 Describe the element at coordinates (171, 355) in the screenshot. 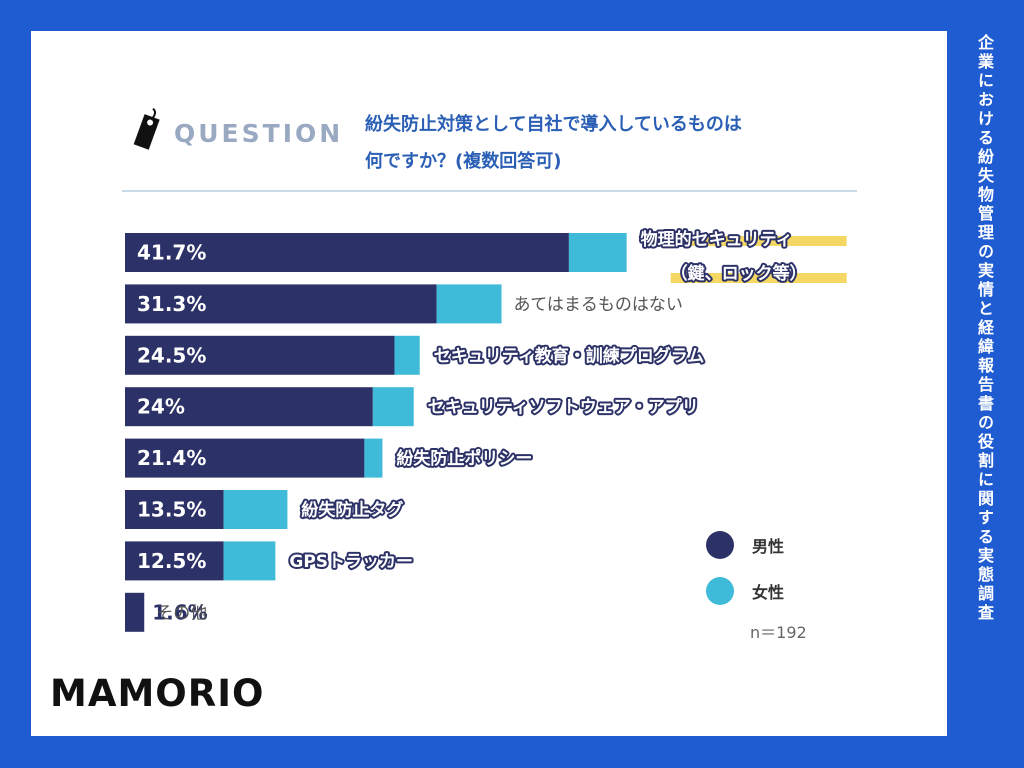

I see `data-label: 24.5%` at that location.